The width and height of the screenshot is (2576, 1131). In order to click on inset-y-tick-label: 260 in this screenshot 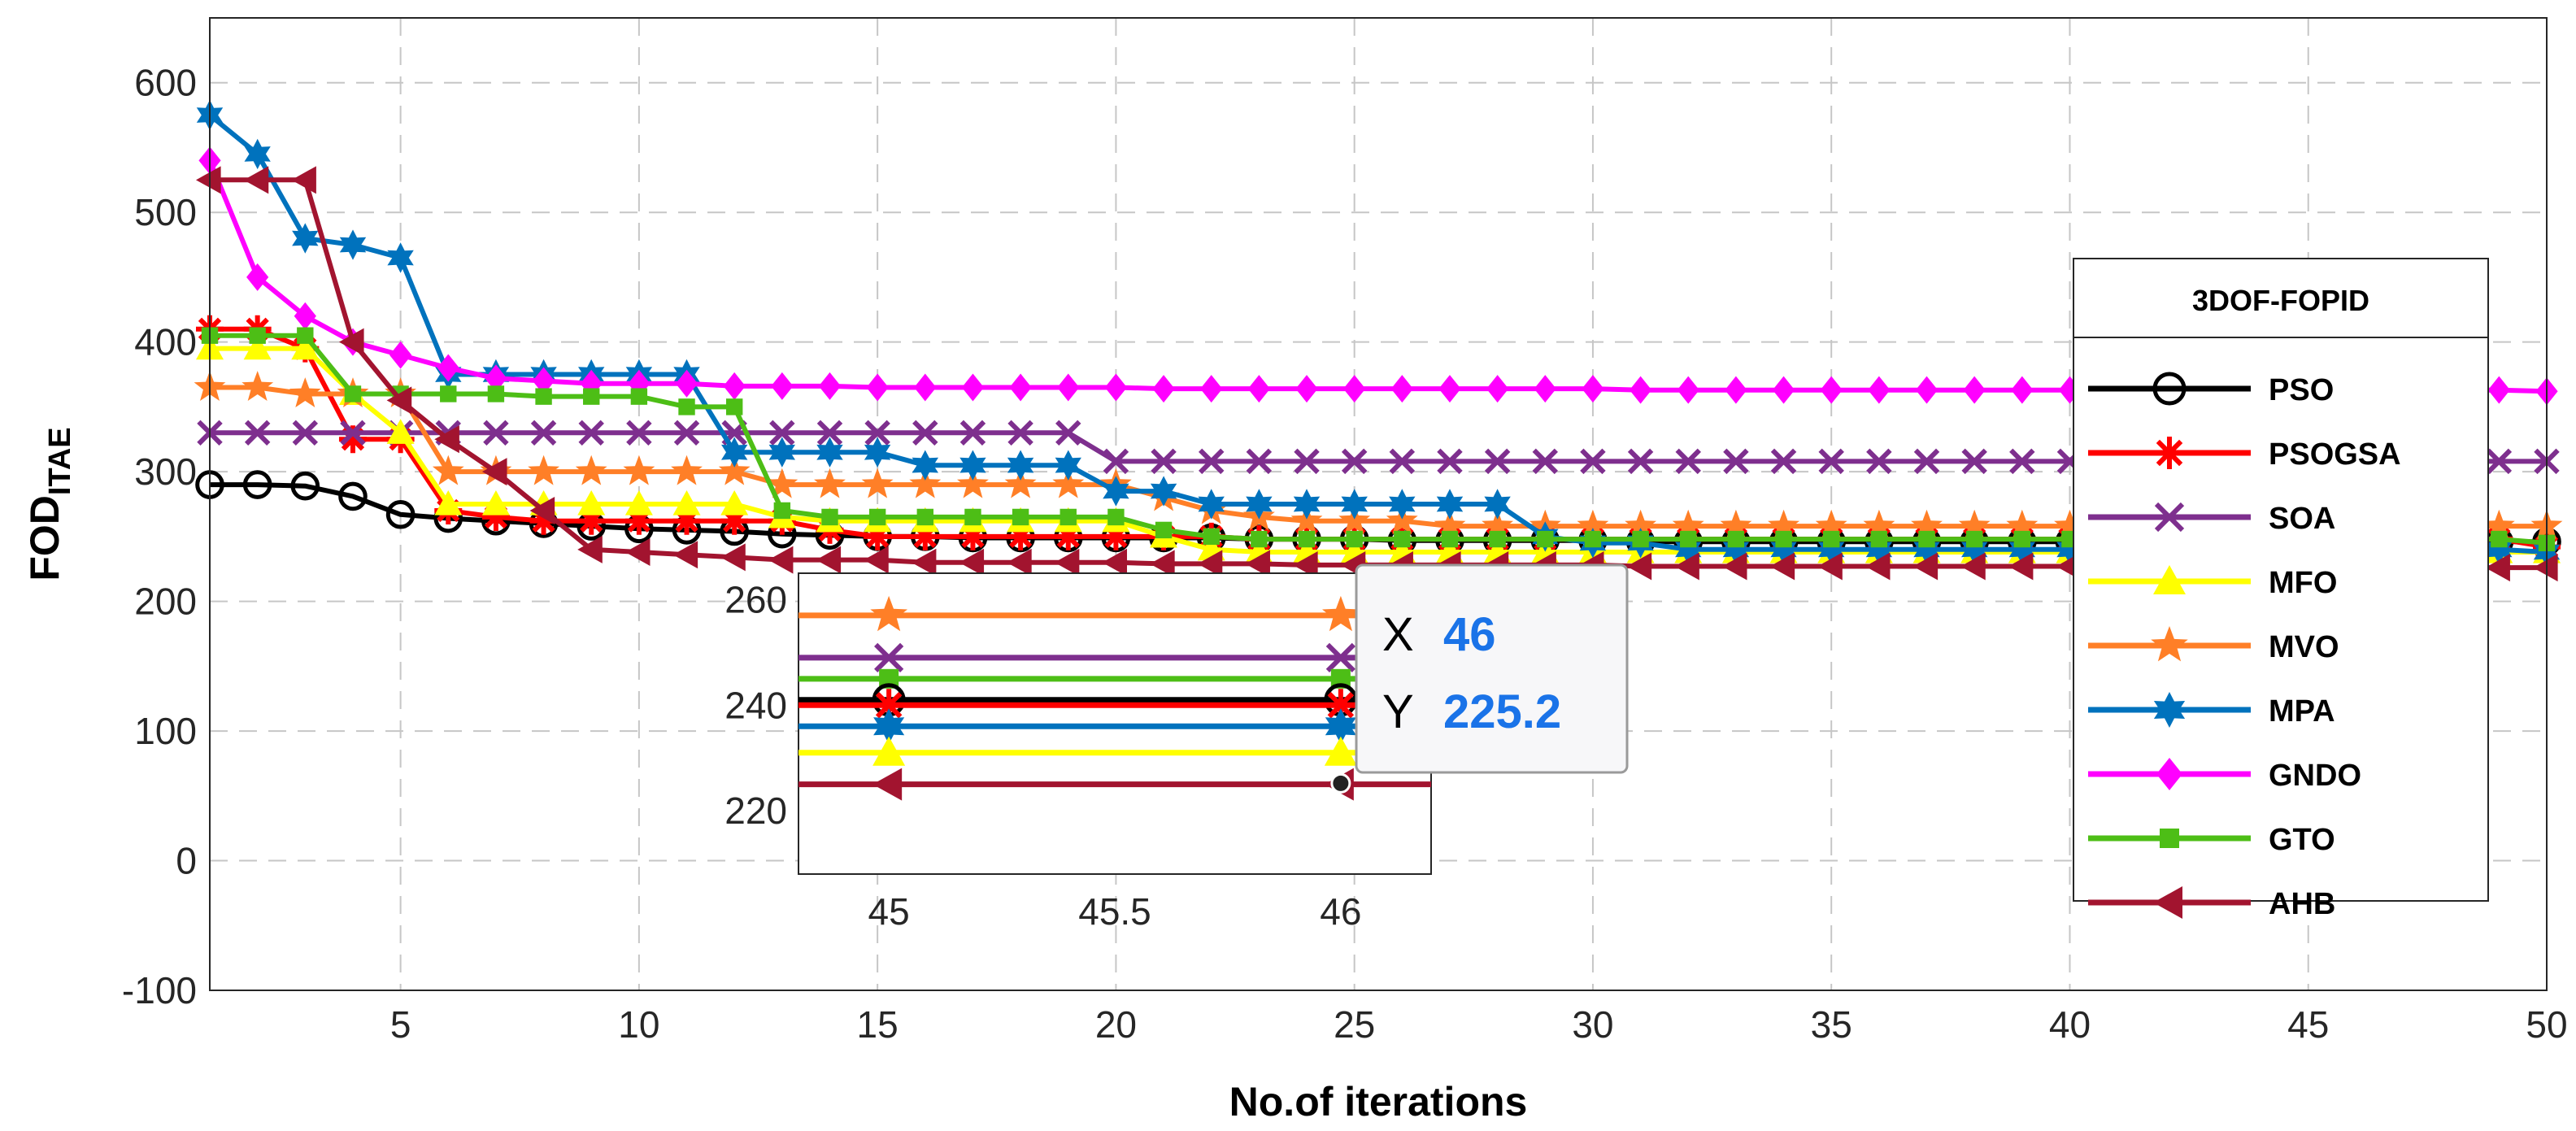, I will do `click(756, 599)`.